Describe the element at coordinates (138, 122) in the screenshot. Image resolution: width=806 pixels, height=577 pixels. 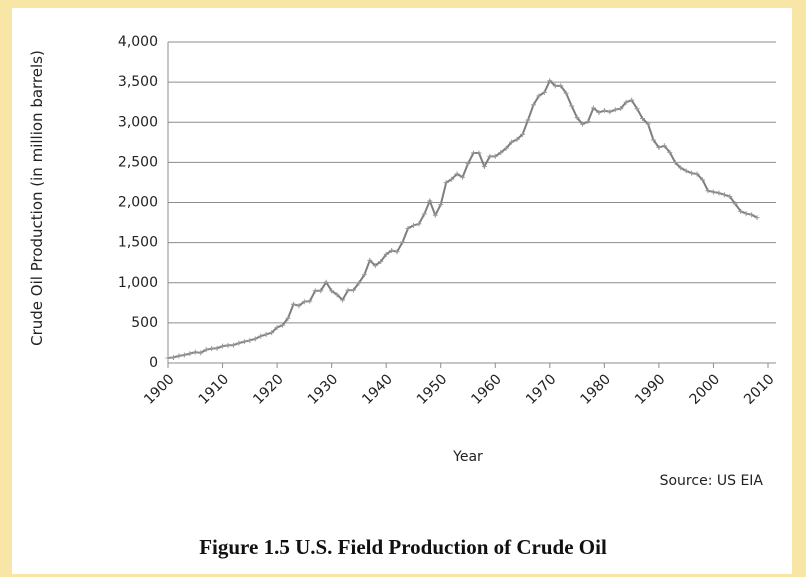
I see `y-tick-label: 3,000` at that location.